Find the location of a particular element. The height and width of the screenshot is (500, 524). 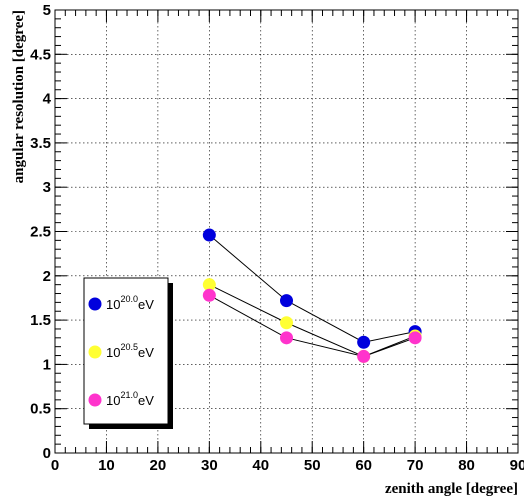

x-tick-label: 80 is located at coordinates (466, 465).